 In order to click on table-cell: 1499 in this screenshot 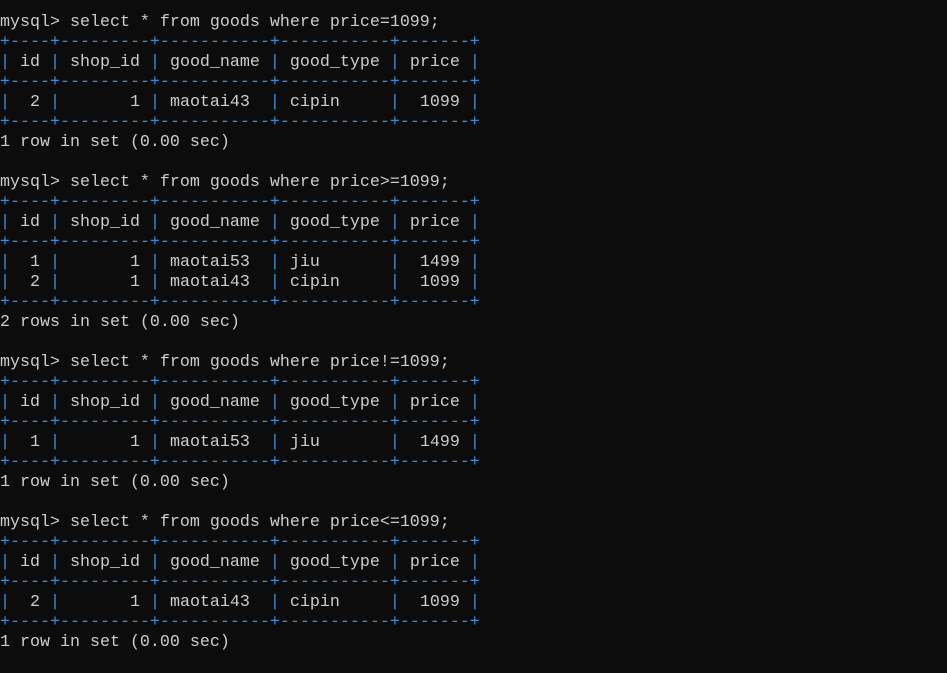, I will do `click(434, 442)`.